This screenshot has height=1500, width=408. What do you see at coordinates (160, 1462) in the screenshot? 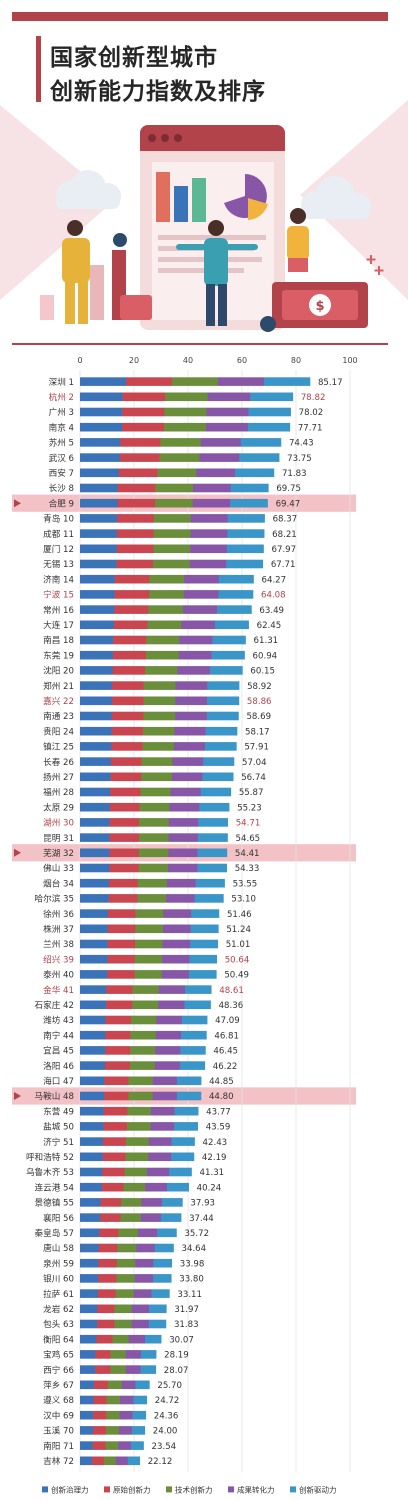
I see `value-label: 22.12` at bounding box center [160, 1462].